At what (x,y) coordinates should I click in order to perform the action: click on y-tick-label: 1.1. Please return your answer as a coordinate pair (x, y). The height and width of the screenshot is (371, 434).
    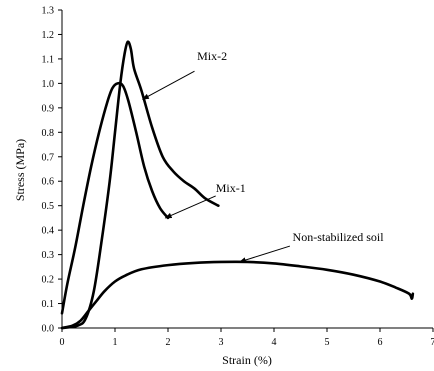
    Looking at the image, I should click on (48, 59).